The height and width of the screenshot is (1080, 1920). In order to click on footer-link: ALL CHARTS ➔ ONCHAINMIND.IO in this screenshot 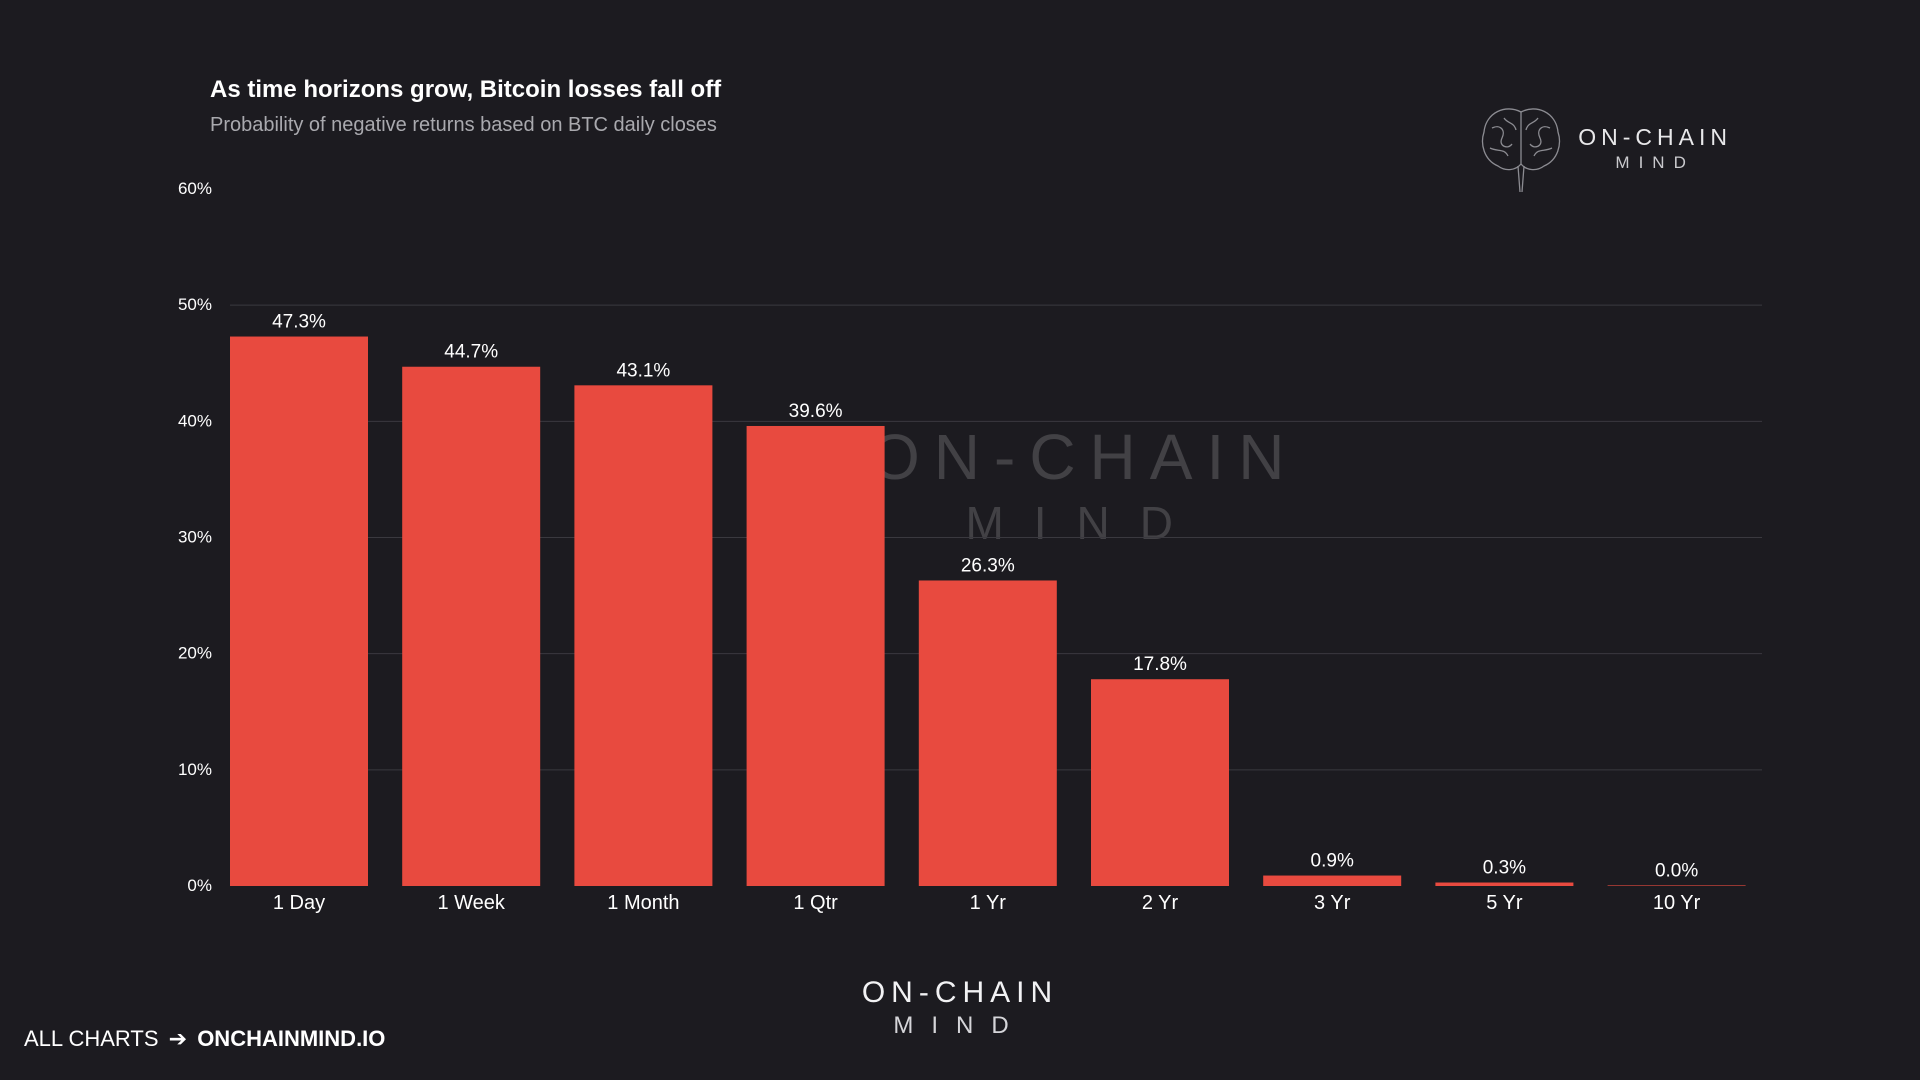, I will do `click(204, 1039)`.